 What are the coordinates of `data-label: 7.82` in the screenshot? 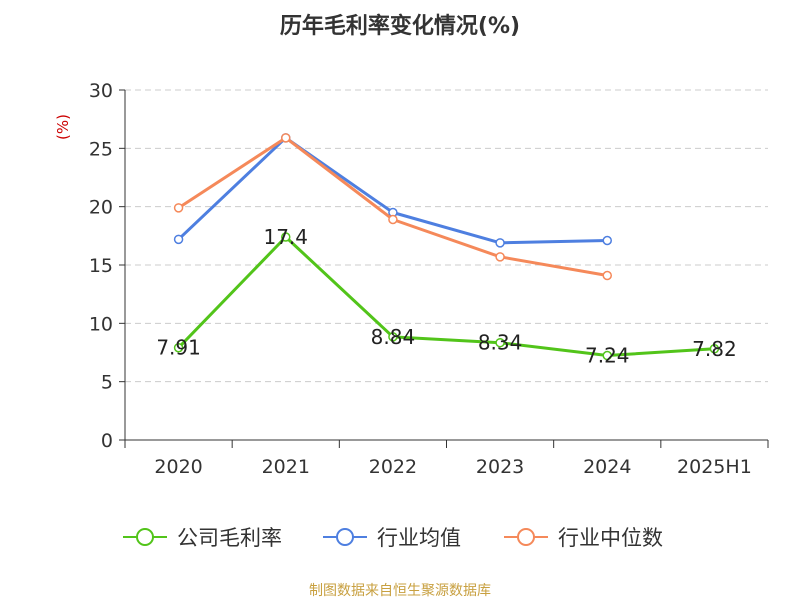 It's located at (714, 349).